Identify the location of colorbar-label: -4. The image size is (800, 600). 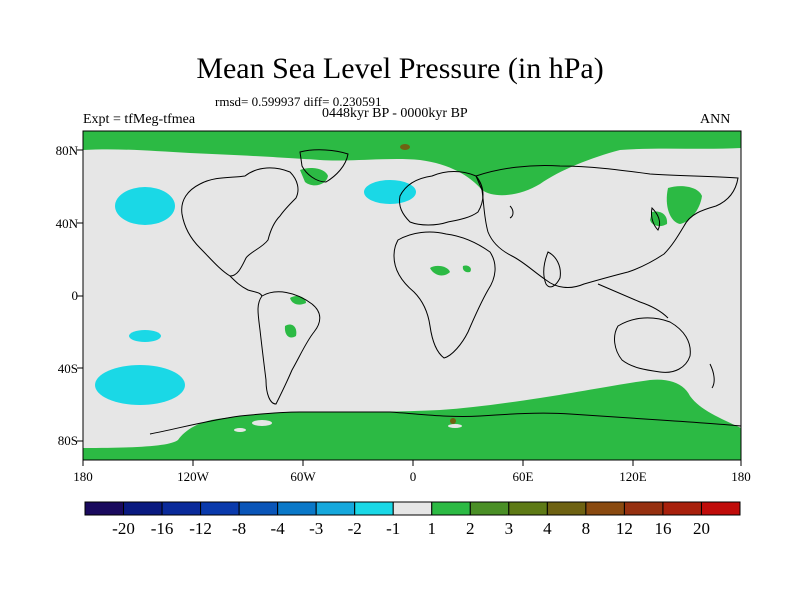
(277, 528).